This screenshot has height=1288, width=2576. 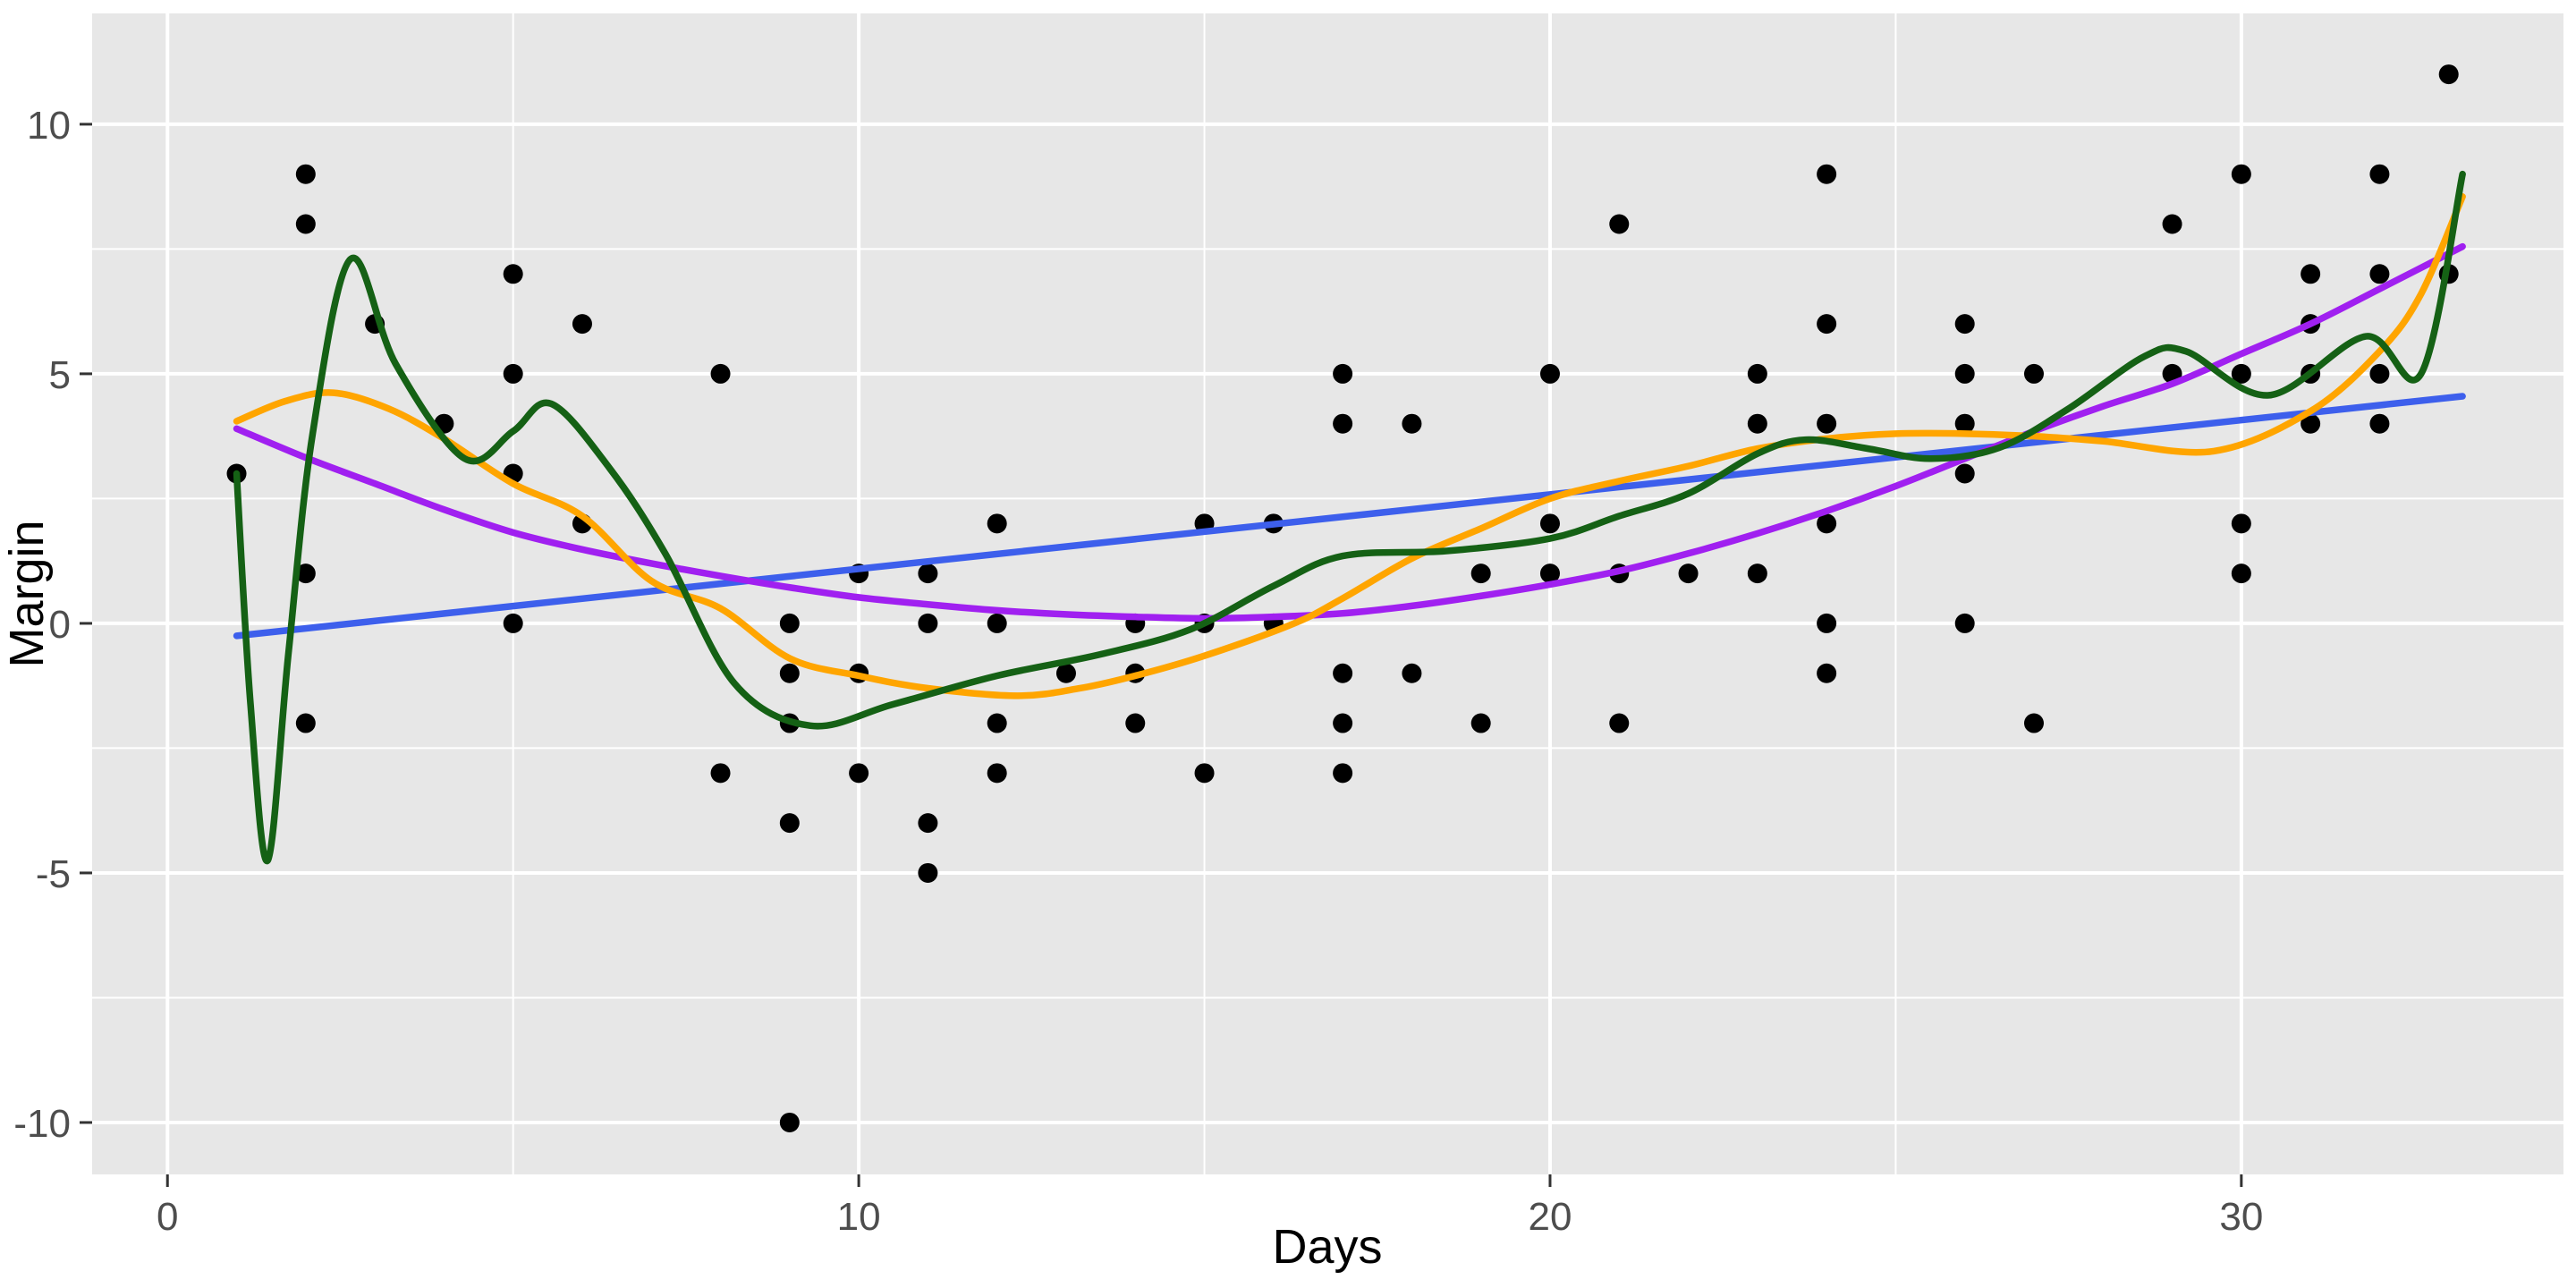 What do you see at coordinates (1327, 1247) in the screenshot?
I see `x-axis-title: Days` at bounding box center [1327, 1247].